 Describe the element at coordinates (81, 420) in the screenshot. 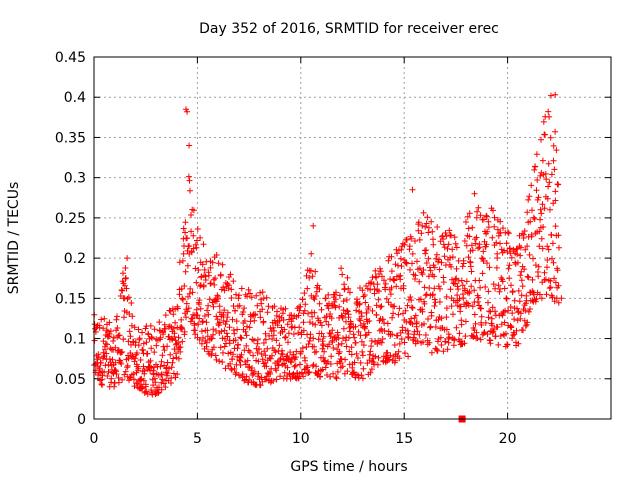

I see `y-tick-label: 0` at that location.